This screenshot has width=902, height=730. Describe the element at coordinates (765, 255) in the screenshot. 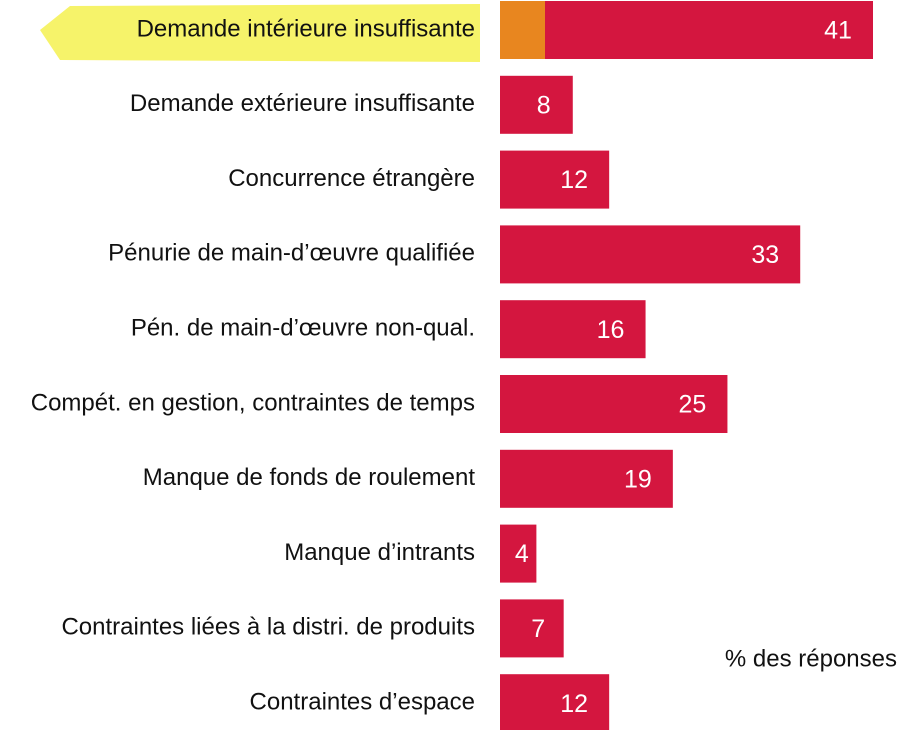

I see `value-label: 33` at that location.